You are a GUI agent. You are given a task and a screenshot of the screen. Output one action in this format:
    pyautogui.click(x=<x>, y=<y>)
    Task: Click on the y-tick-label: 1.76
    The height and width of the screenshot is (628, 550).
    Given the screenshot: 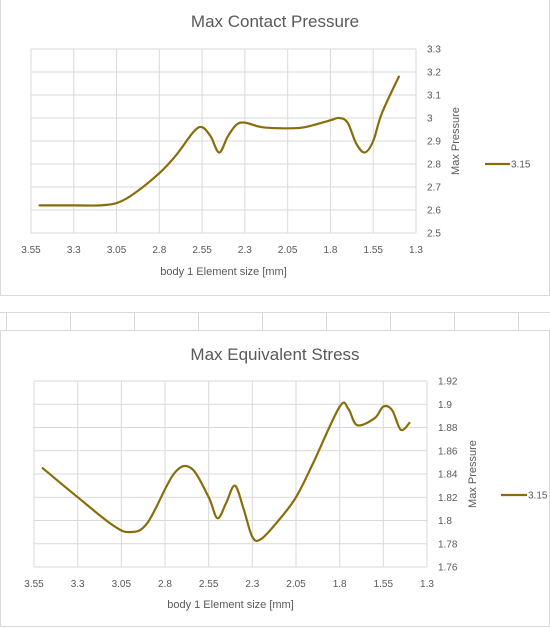 What is the action you would take?
    pyautogui.click(x=448, y=568)
    